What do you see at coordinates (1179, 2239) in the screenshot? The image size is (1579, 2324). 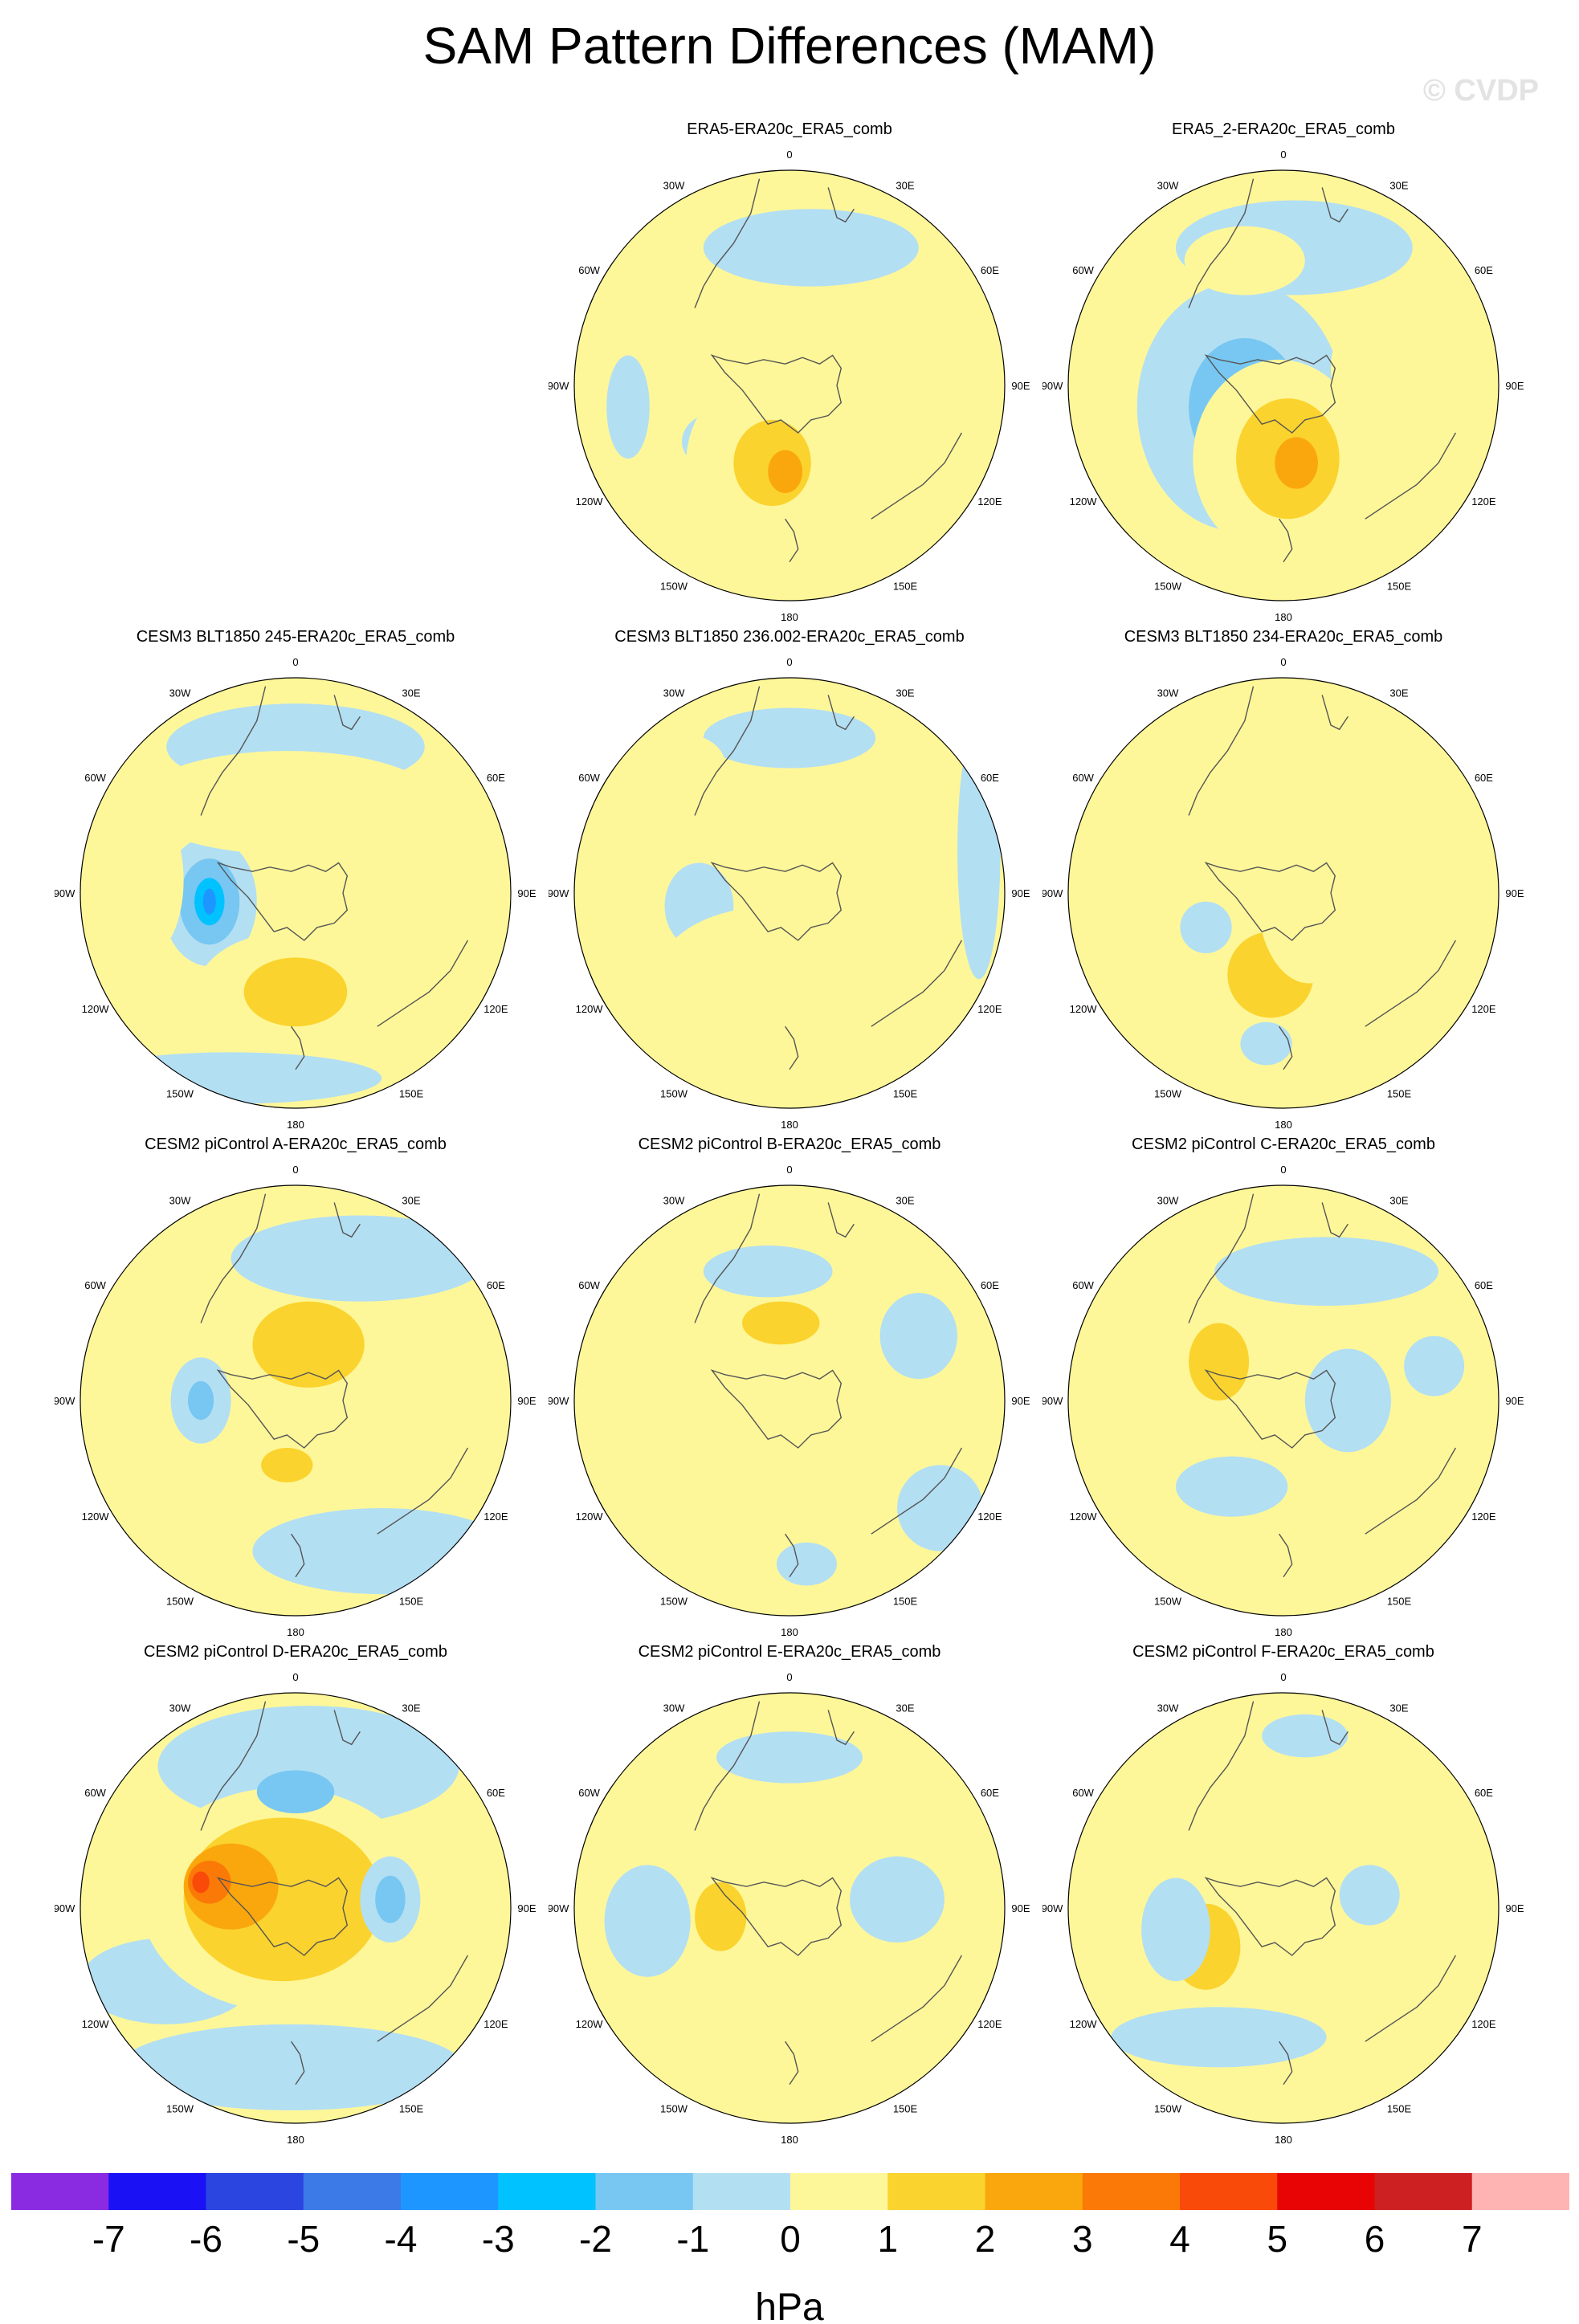 I see `colorbar-tick-label: 4` at bounding box center [1179, 2239].